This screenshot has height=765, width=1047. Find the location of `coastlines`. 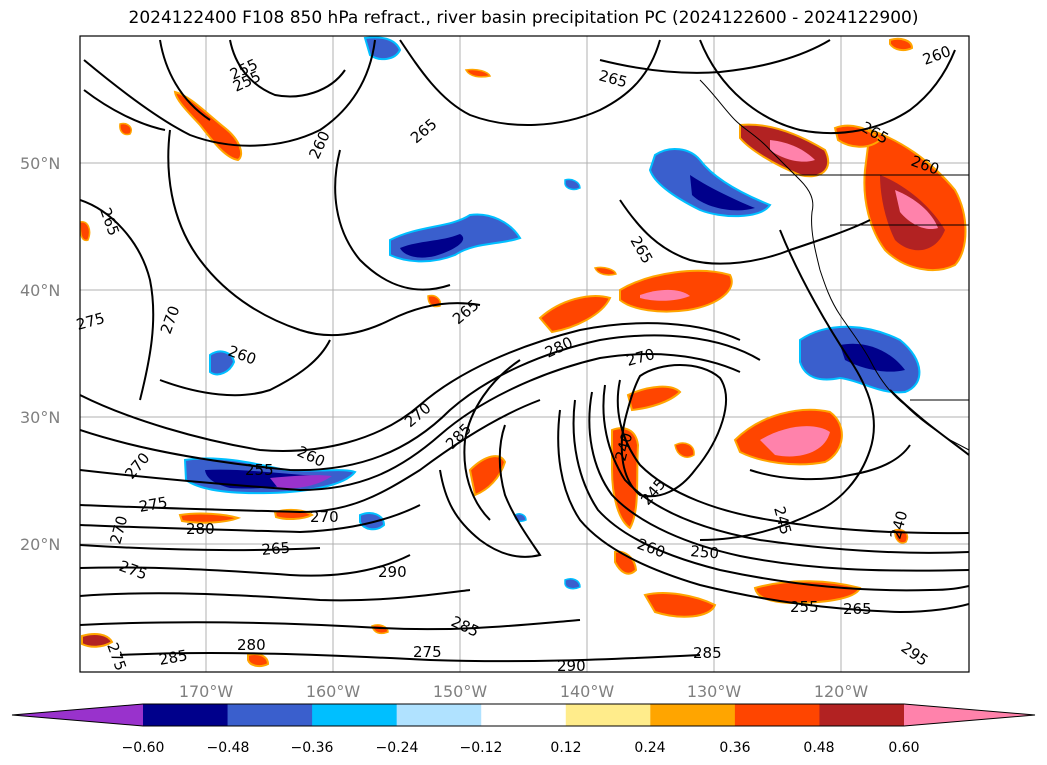

coastlines is located at coordinates (834, 265).